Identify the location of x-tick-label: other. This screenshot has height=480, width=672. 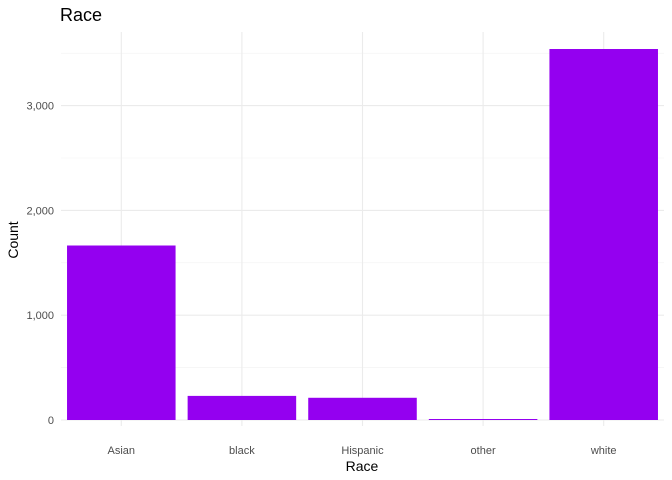
(483, 451).